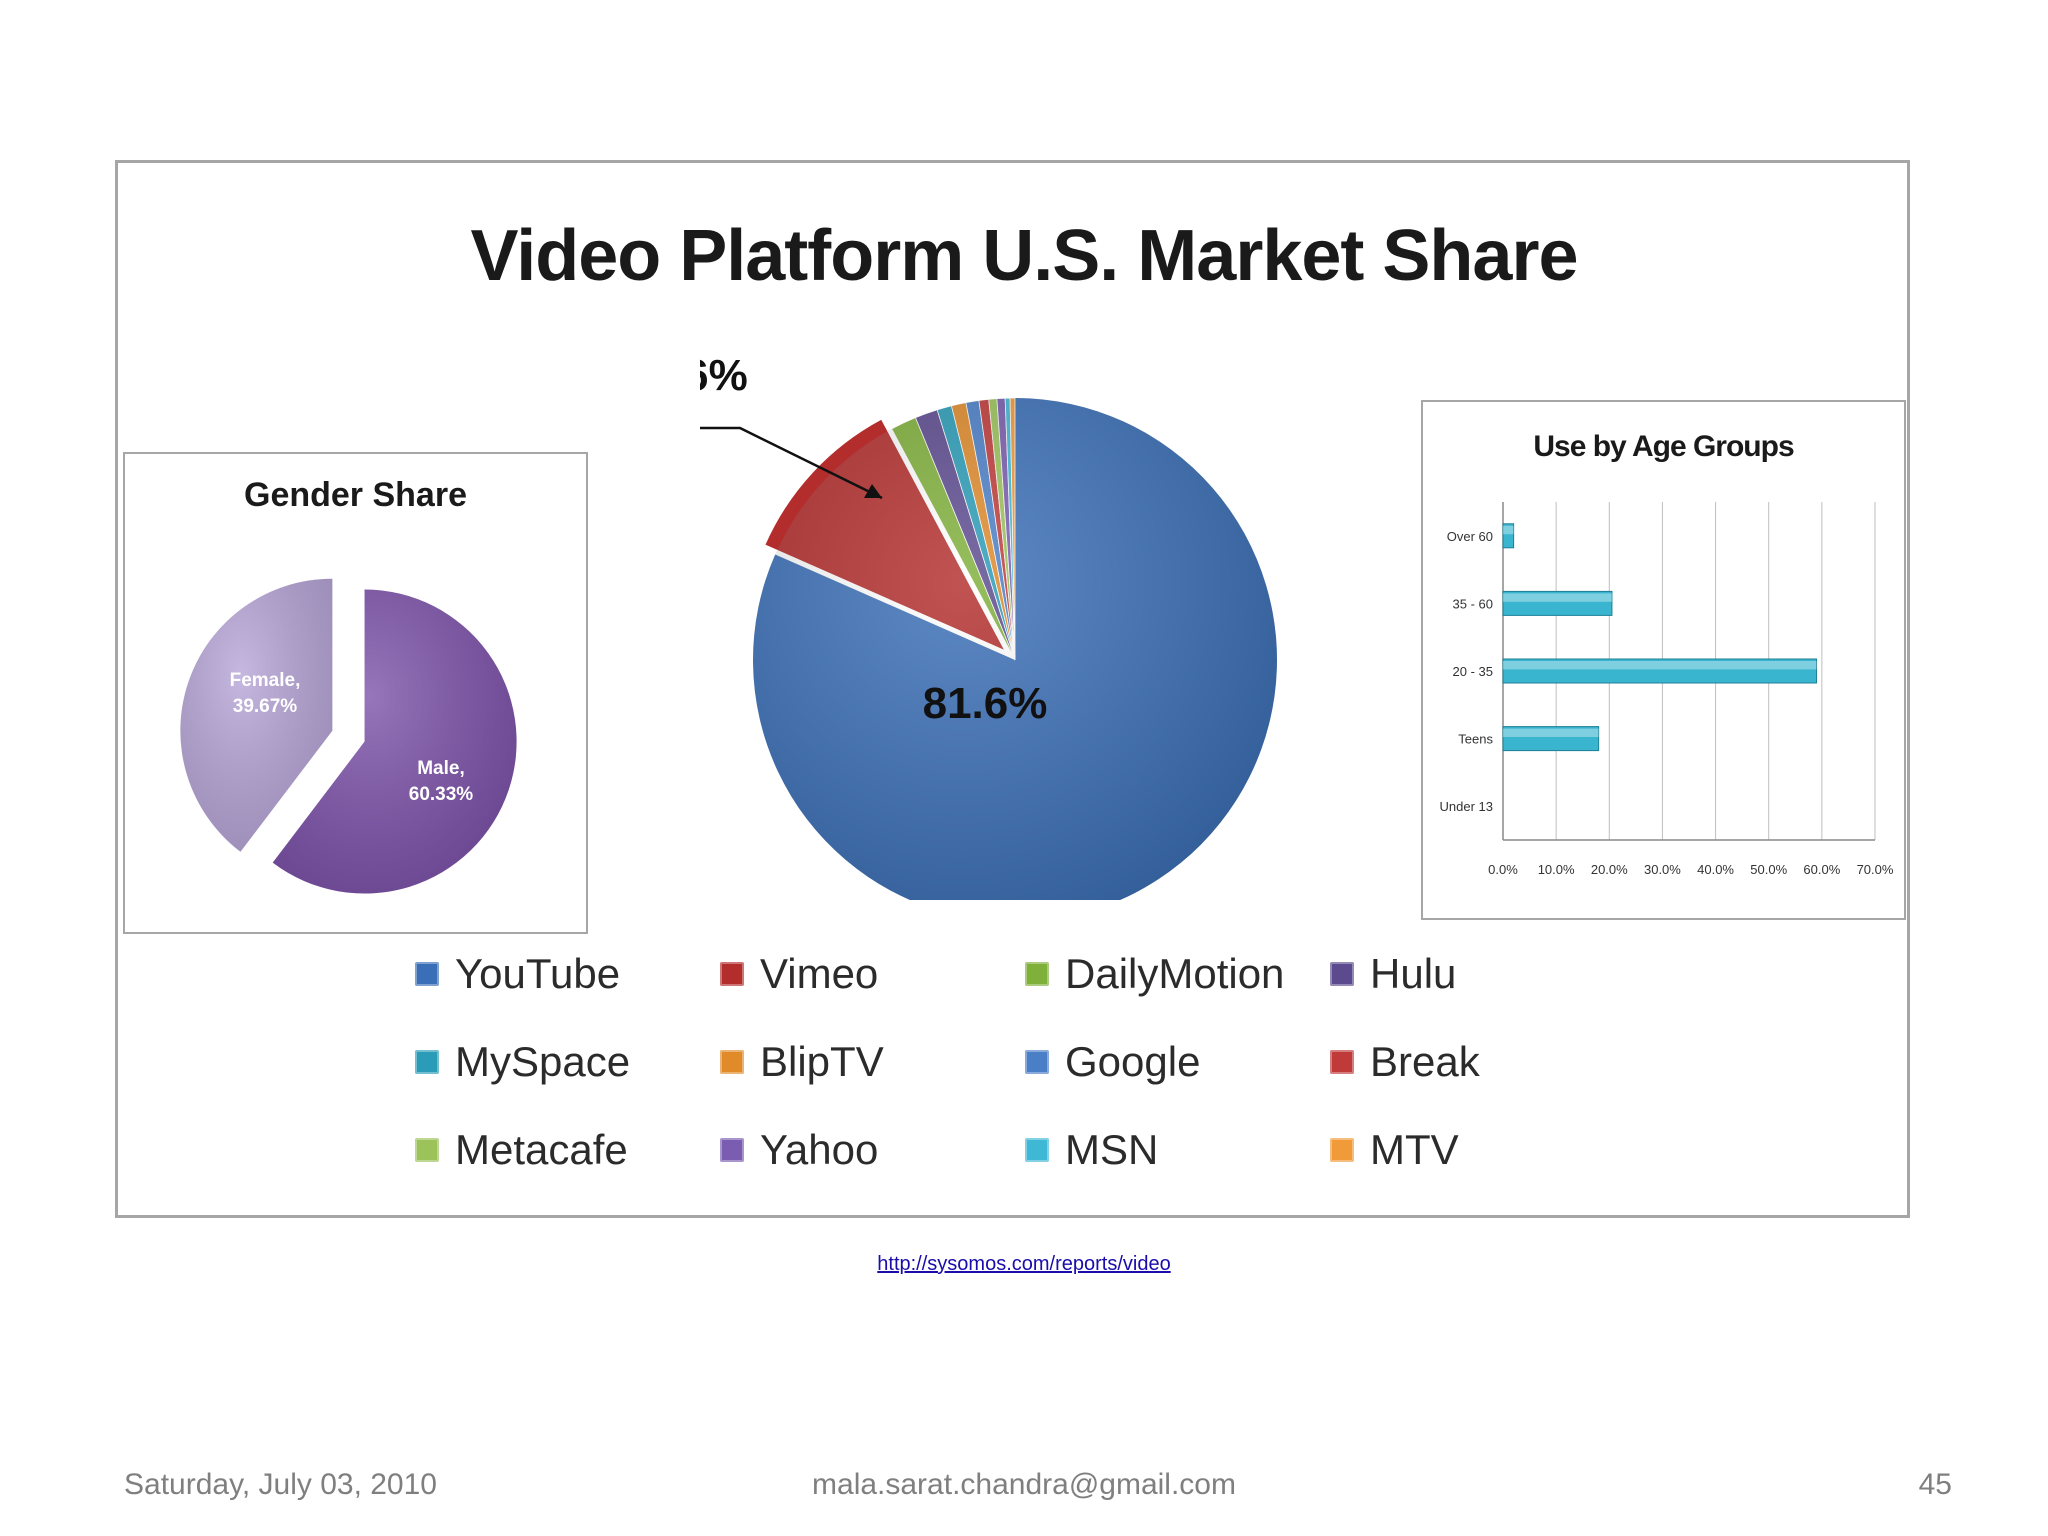 The height and width of the screenshot is (1536, 2048). Describe the element at coordinates (1662, 869) in the screenshot. I see `age-x-tick-label: 30.0%` at that location.